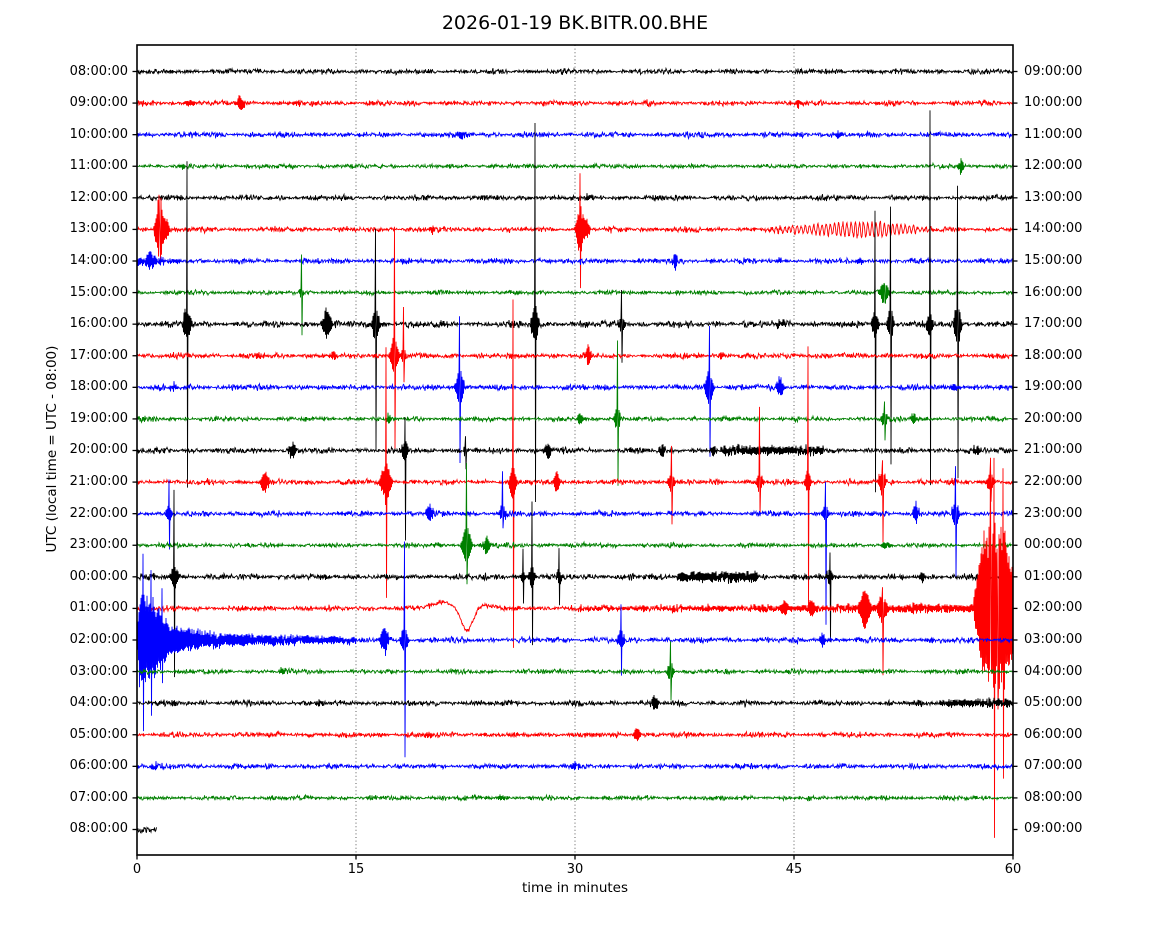  I want to click on y-tick-label-left: 14:00:00, so click(98, 260).